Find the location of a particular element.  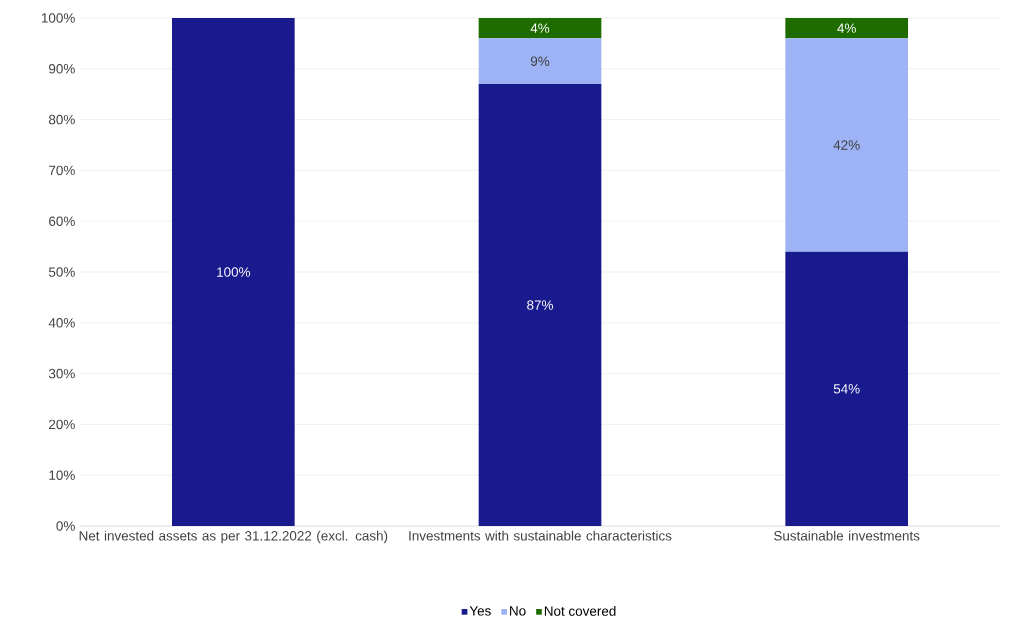

data-label: 100% is located at coordinates (234, 272).